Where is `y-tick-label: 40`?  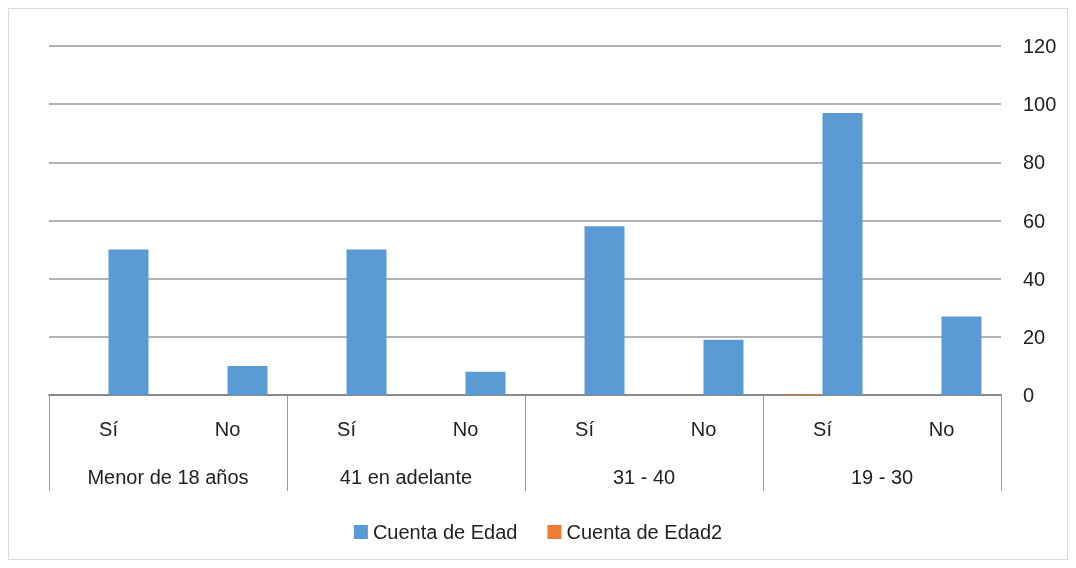 y-tick-label: 40 is located at coordinates (1034, 278).